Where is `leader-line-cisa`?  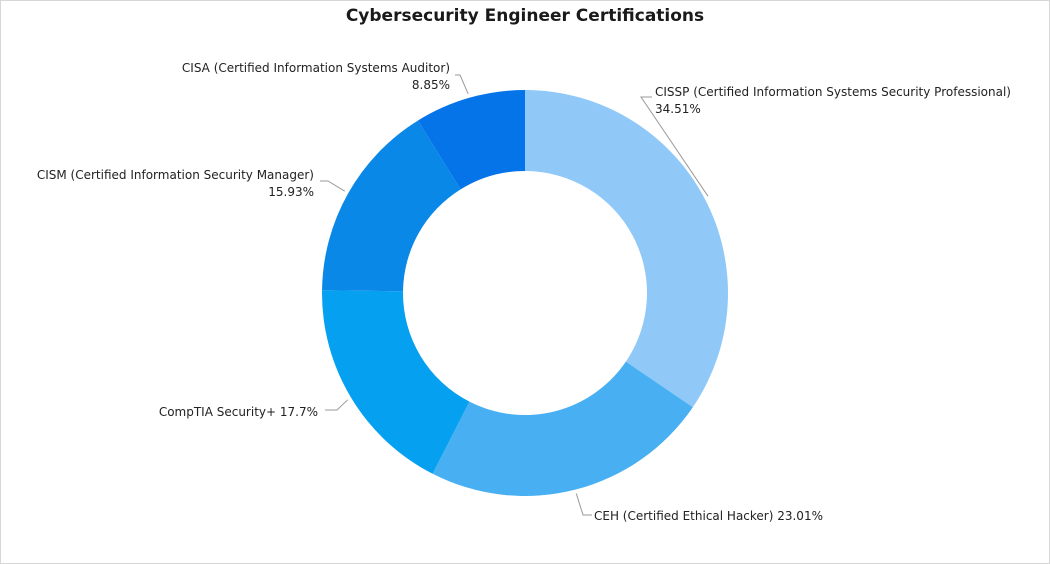
leader-line-cisa is located at coordinates (462, 84).